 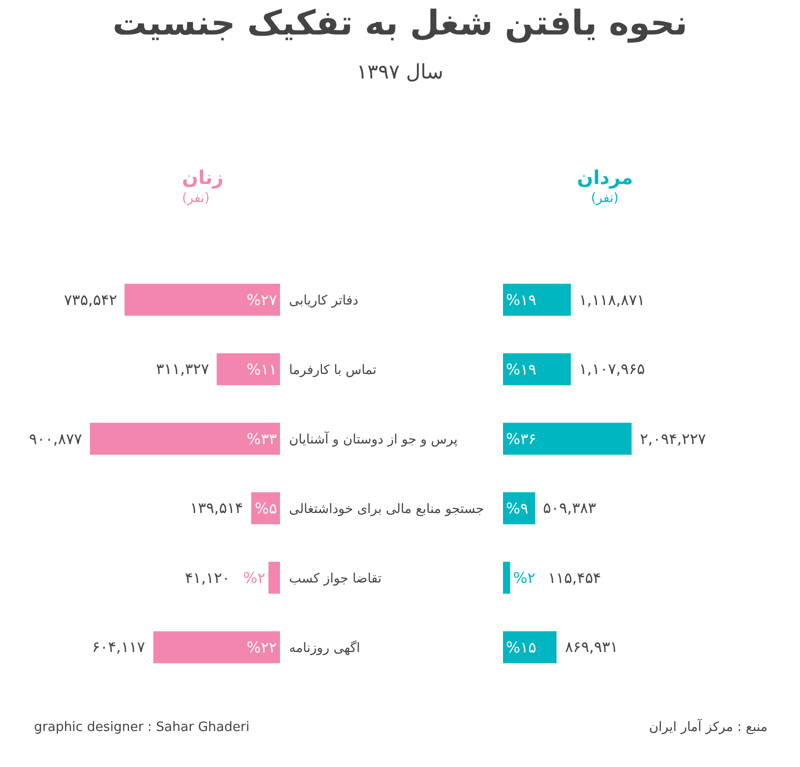 I want to click on y-tick-label: جستجو منابع مالی برای خوداشتغالی, so click(x=386, y=509).